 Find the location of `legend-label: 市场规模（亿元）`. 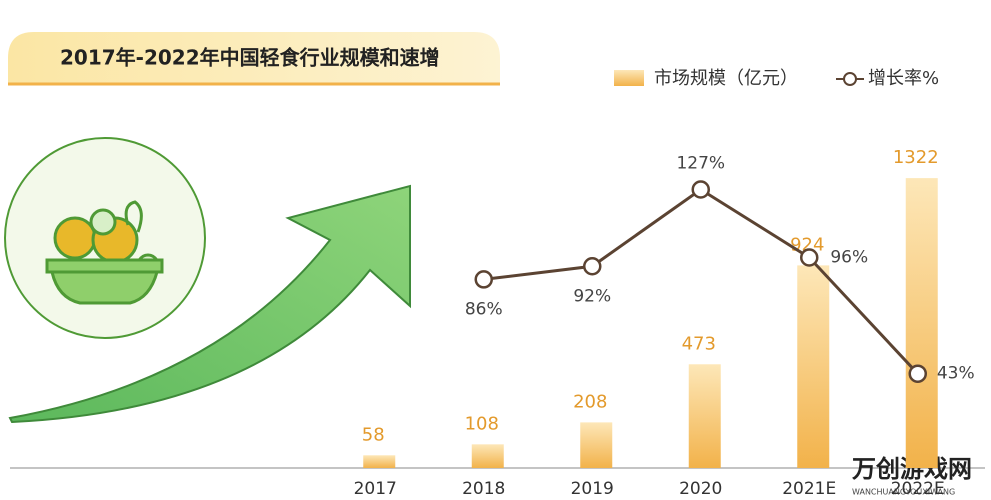

legend-label: 市场规模（亿元） is located at coordinates (726, 78).